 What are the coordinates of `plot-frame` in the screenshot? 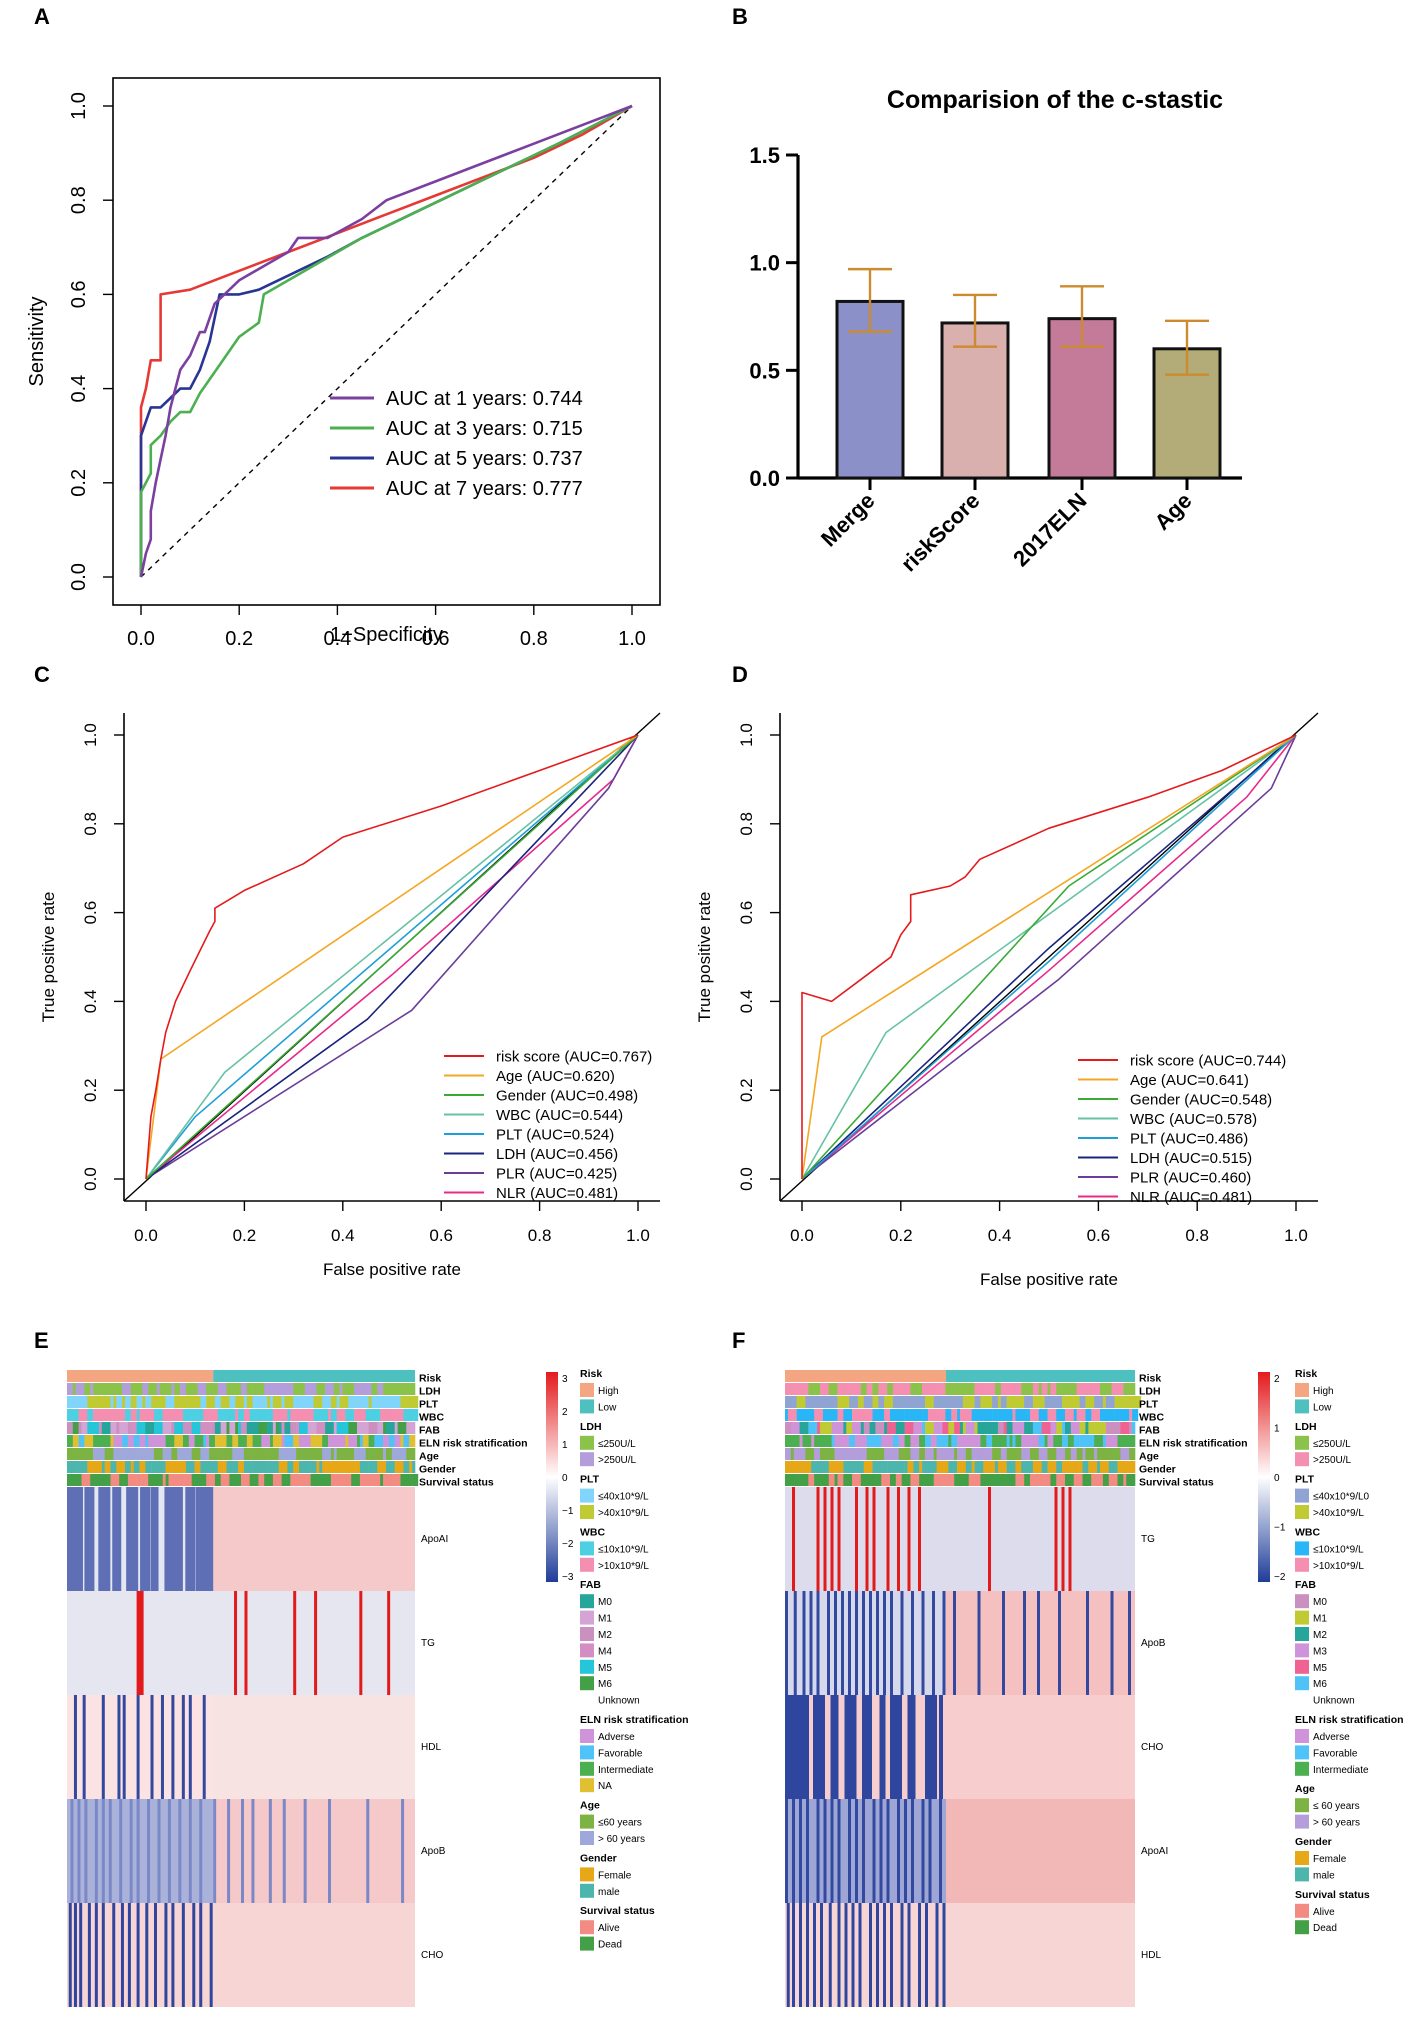 It's located at (386, 341).